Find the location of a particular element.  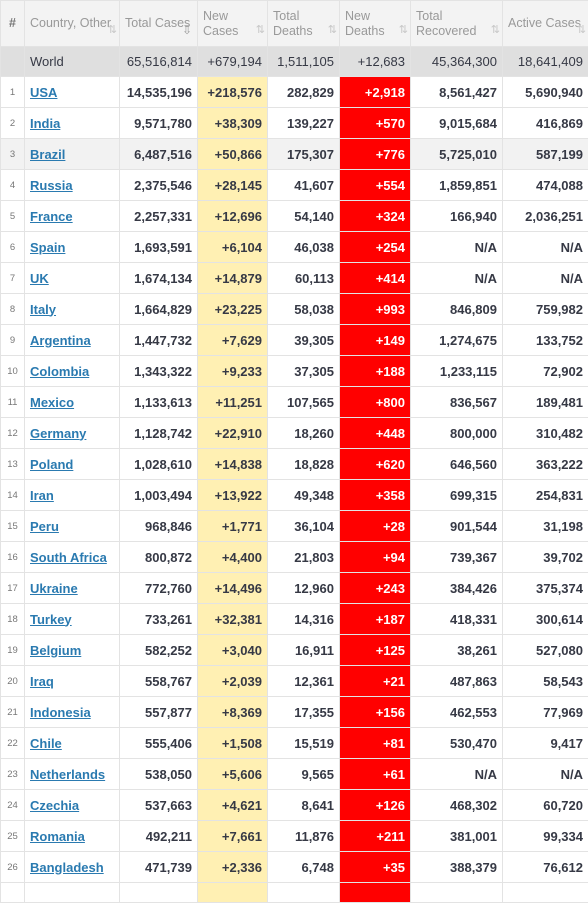

country-link: Iran is located at coordinates (42, 495).